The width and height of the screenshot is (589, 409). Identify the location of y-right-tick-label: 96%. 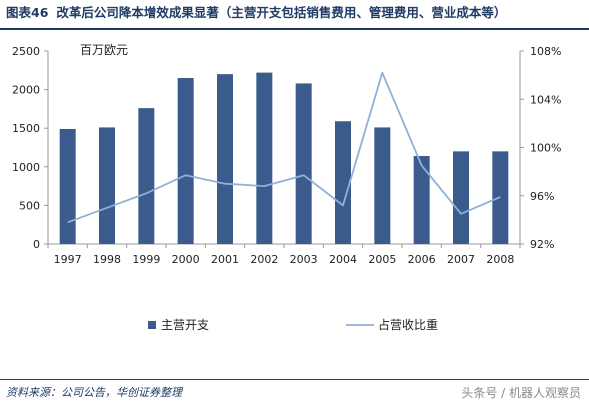
(542, 196).